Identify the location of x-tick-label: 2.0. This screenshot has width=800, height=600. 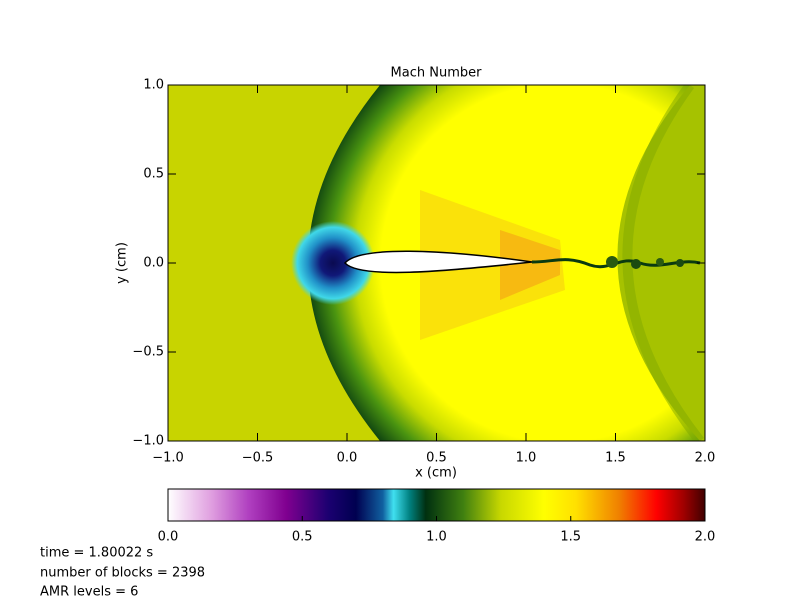
(705, 458).